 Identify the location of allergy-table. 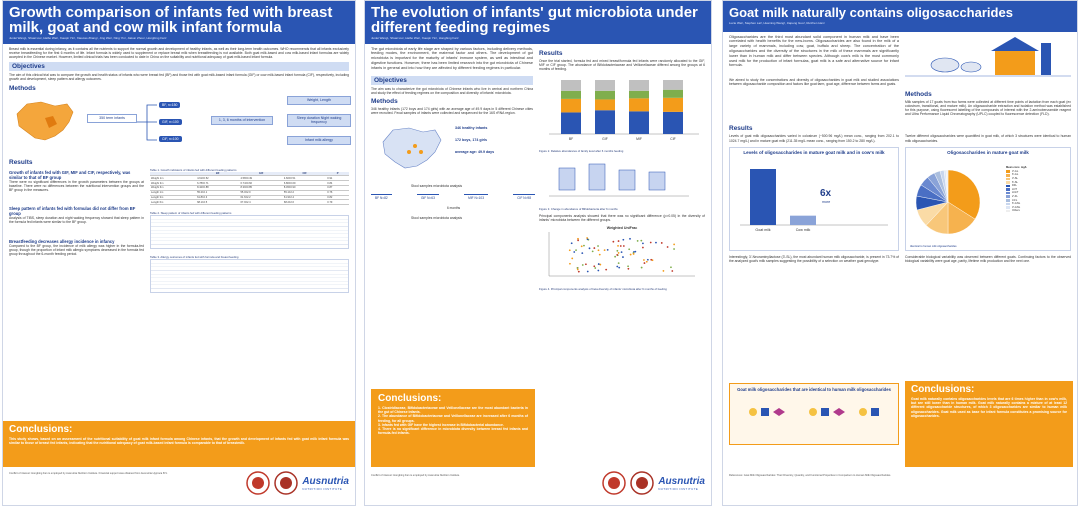
(249, 276).